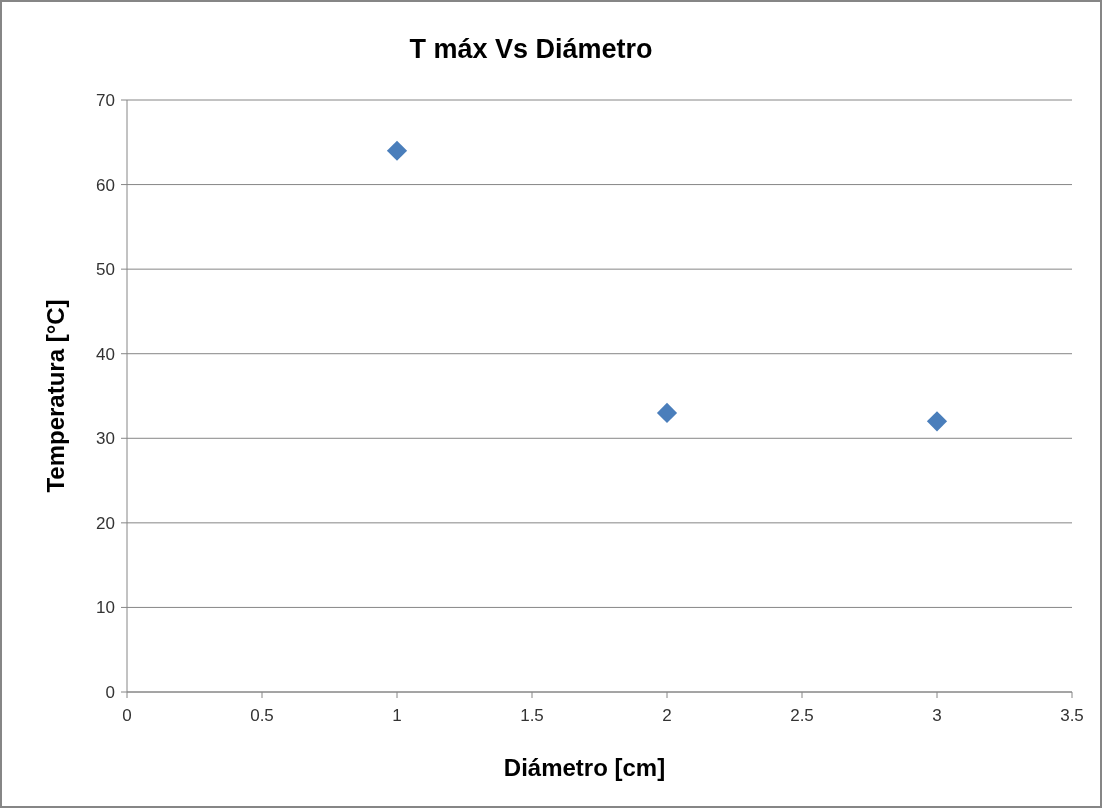  I want to click on y-tick-label: 10, so click(105, 608).